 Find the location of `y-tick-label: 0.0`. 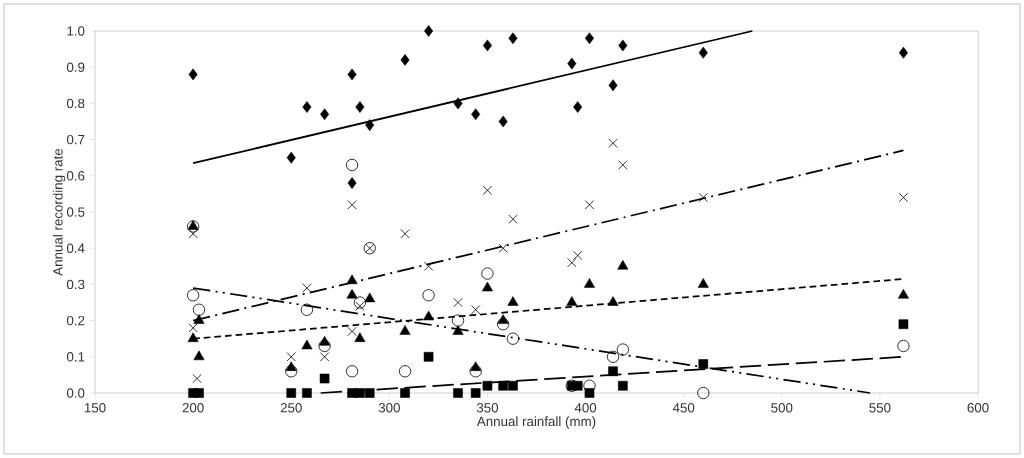

y-tick-label: 0.0 is located at coordinates (75, 393).